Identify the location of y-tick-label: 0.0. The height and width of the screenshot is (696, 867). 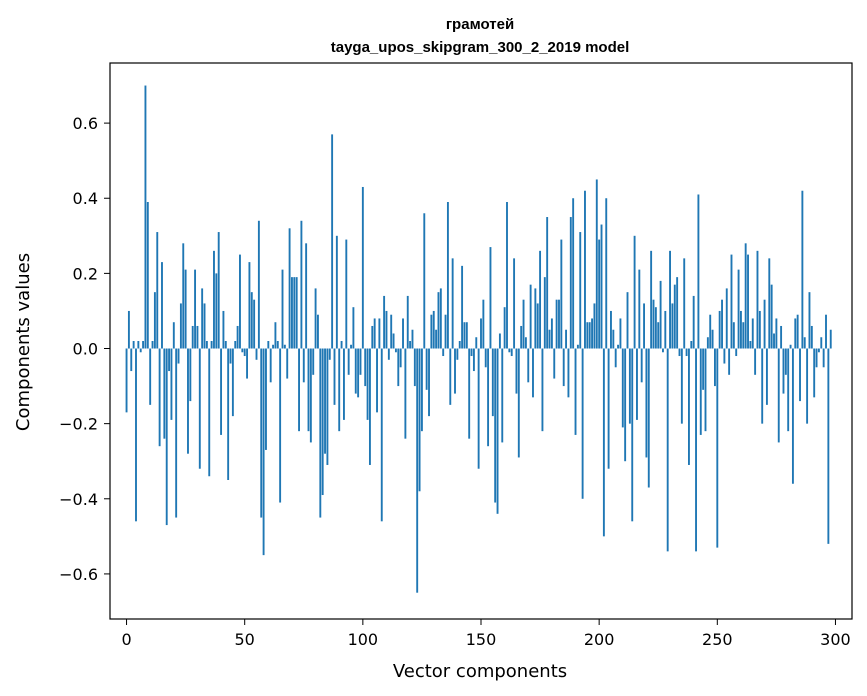
(85, 349).